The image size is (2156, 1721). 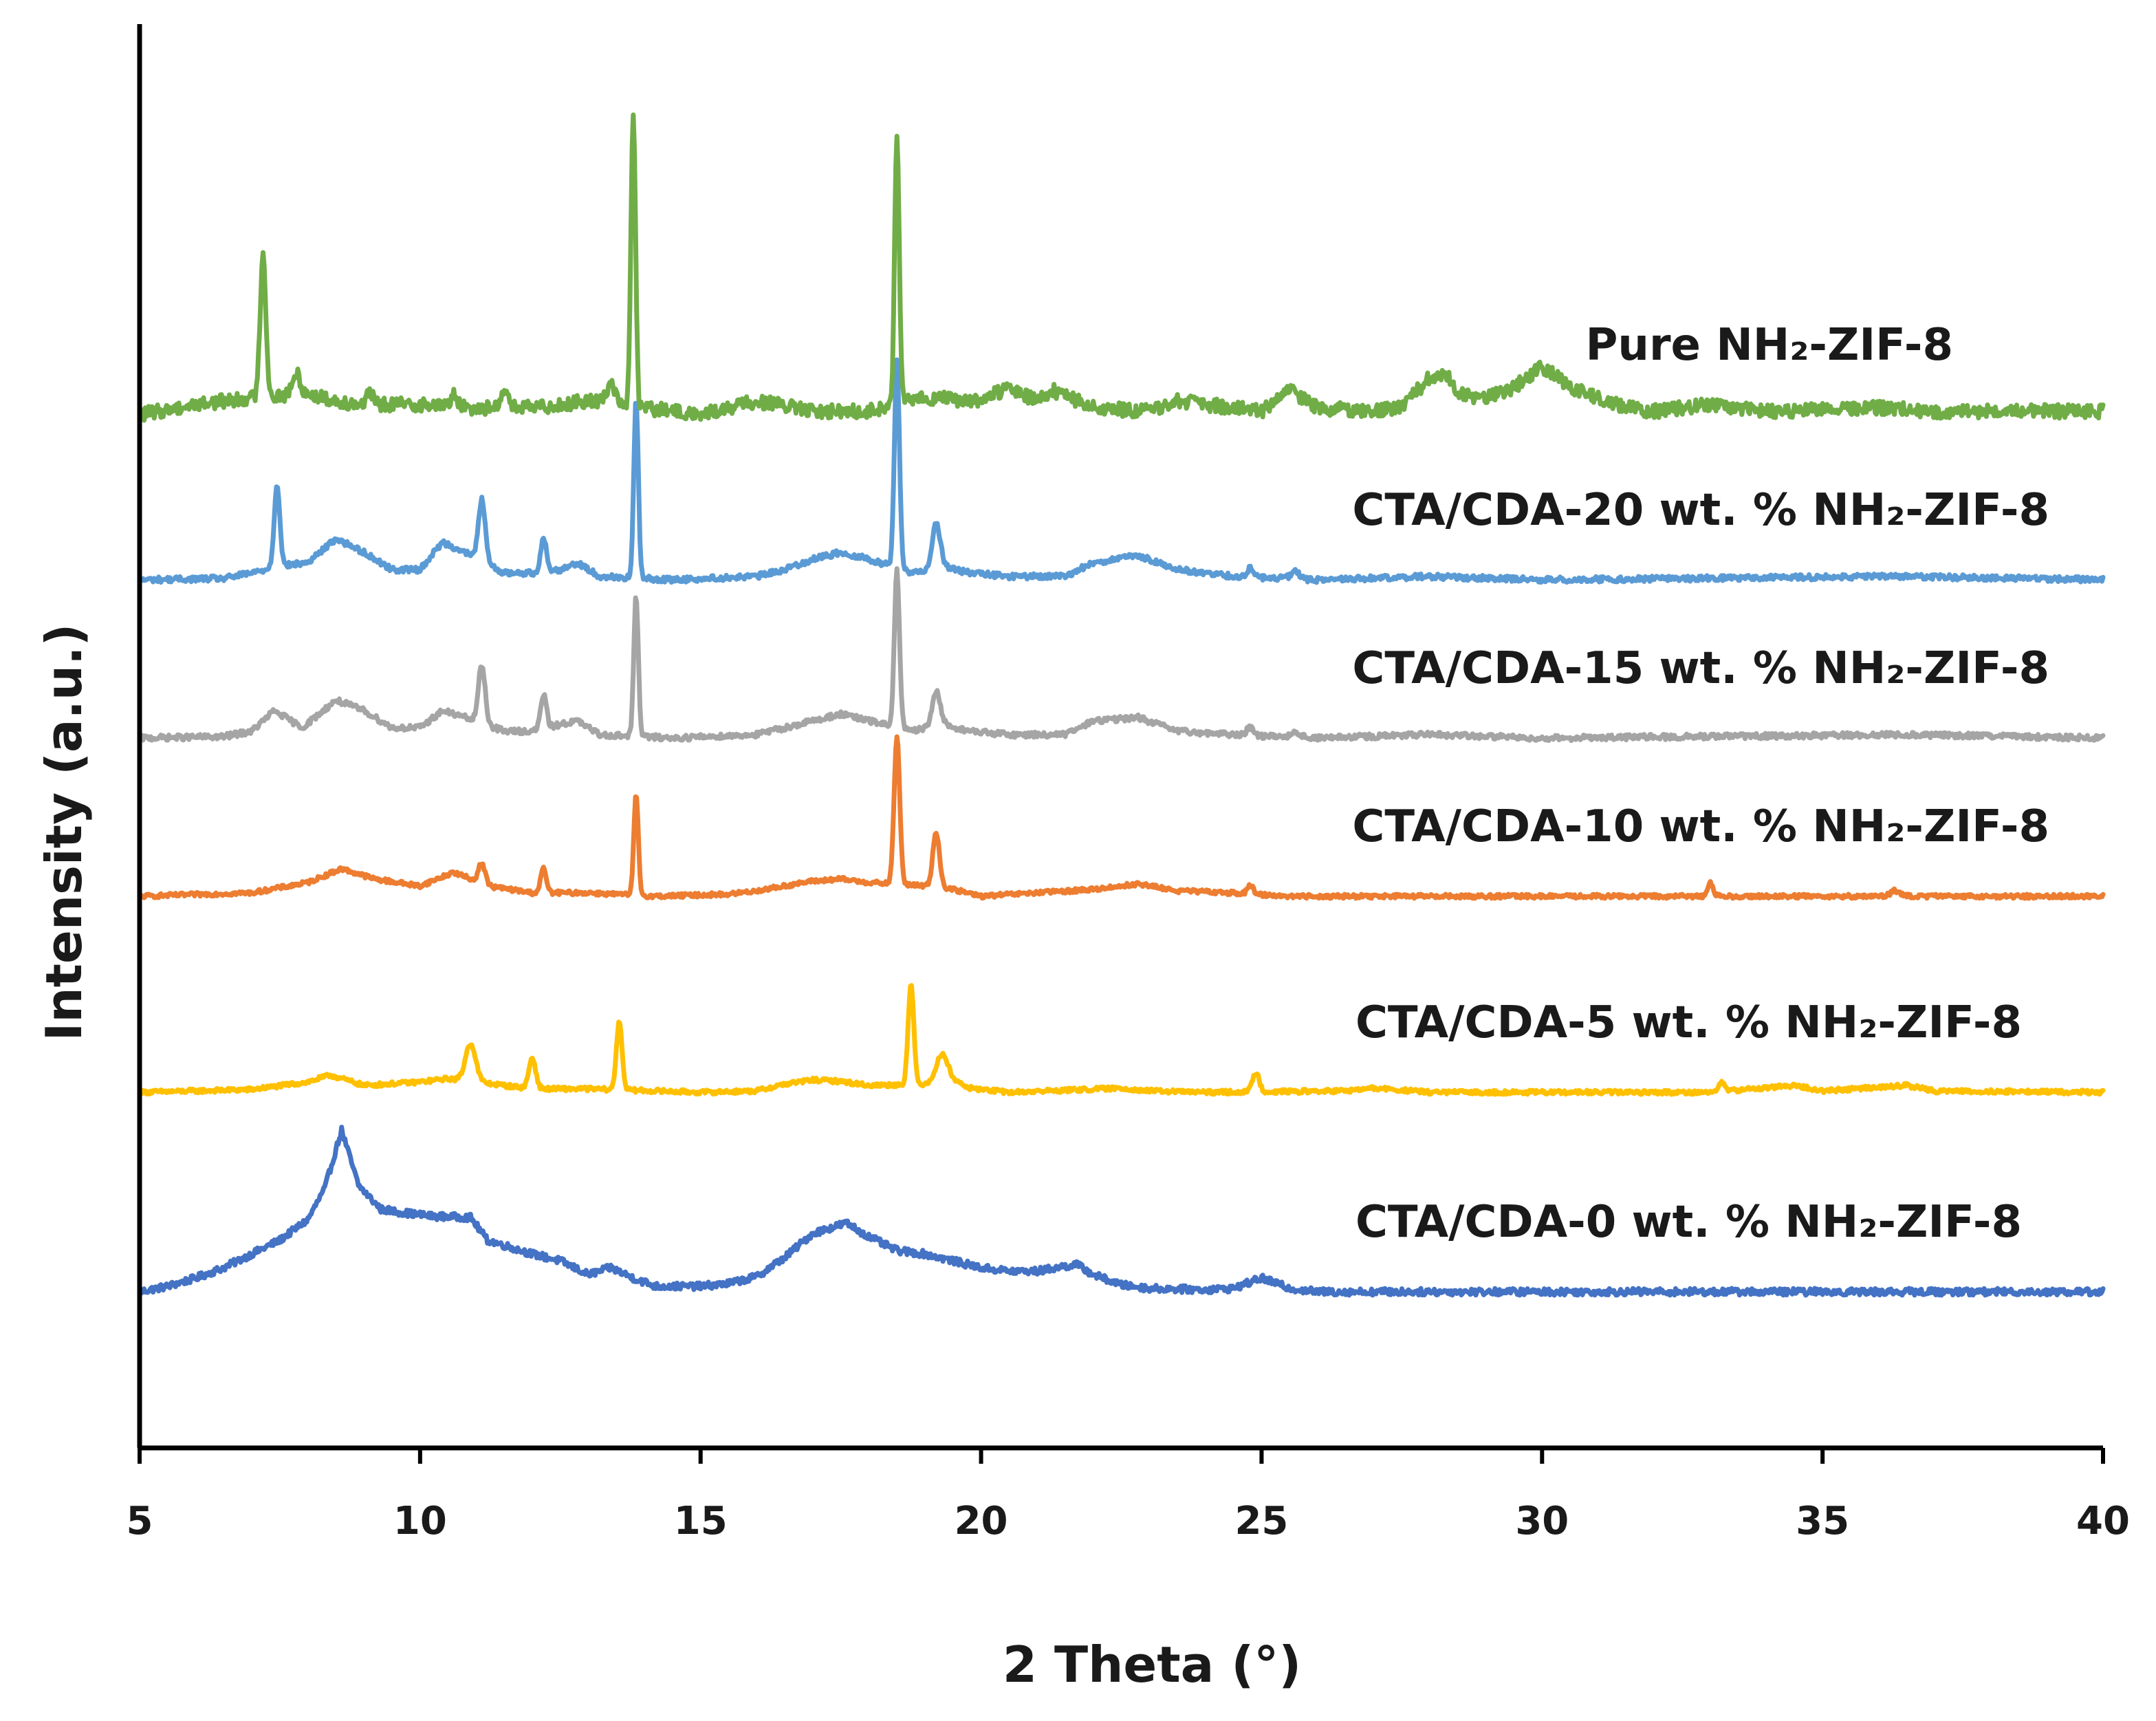 I want to click on x-tick-label: 40, so click(x=2103, y=1521).